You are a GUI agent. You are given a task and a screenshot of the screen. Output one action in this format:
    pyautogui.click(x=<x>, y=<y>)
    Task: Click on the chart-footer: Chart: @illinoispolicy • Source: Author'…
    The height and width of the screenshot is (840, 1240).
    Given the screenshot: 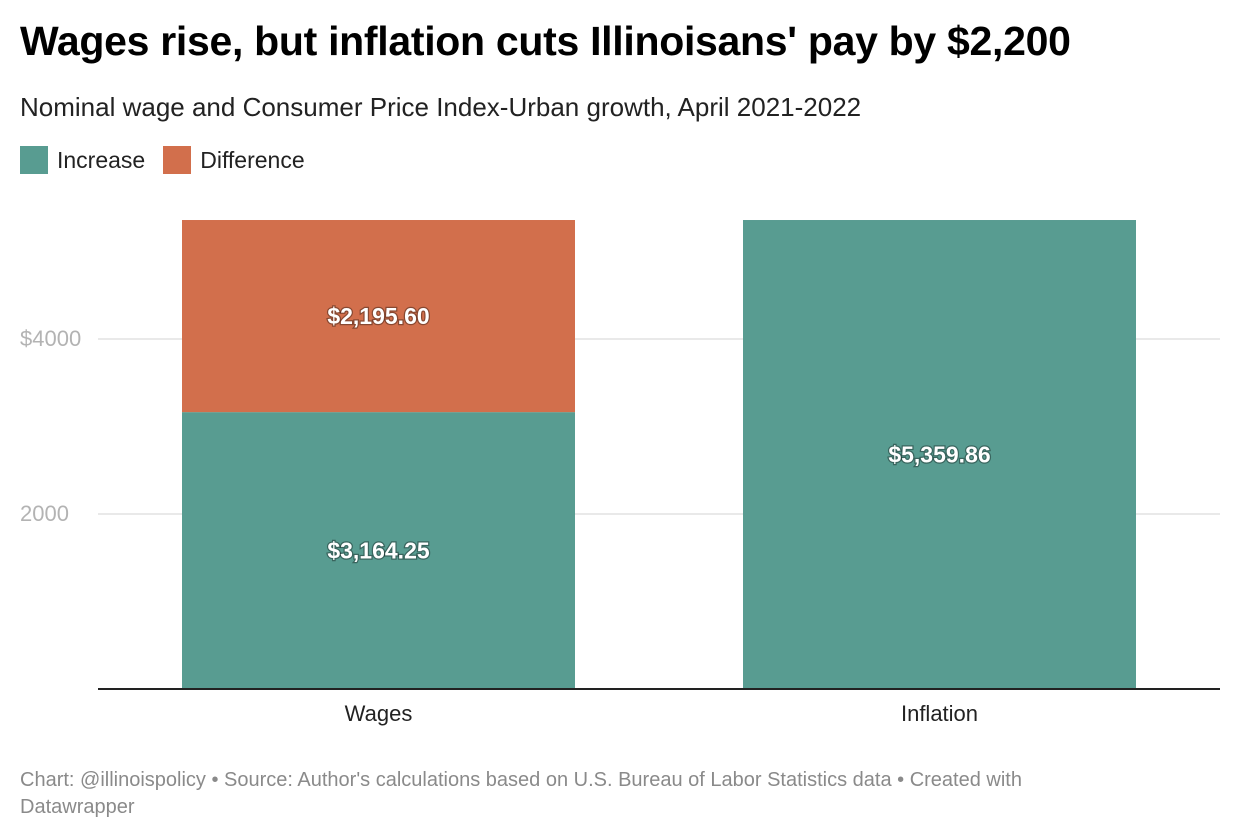 What is the action you would take?
    pyautogui.click(x=521, y=793)
    